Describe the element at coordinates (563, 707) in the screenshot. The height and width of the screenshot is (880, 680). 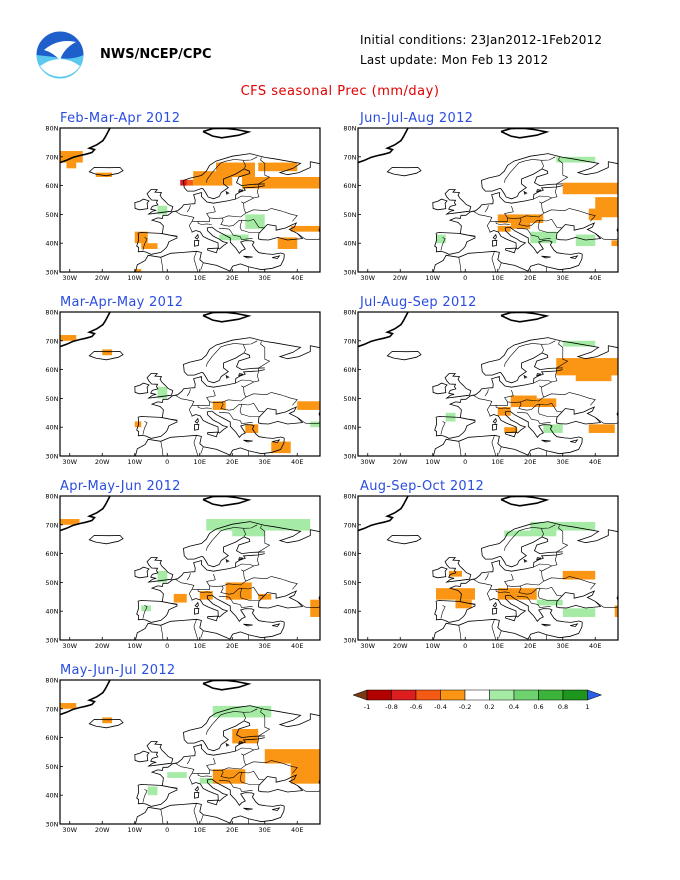
I see `colorbar-label: 0.8` at that location.